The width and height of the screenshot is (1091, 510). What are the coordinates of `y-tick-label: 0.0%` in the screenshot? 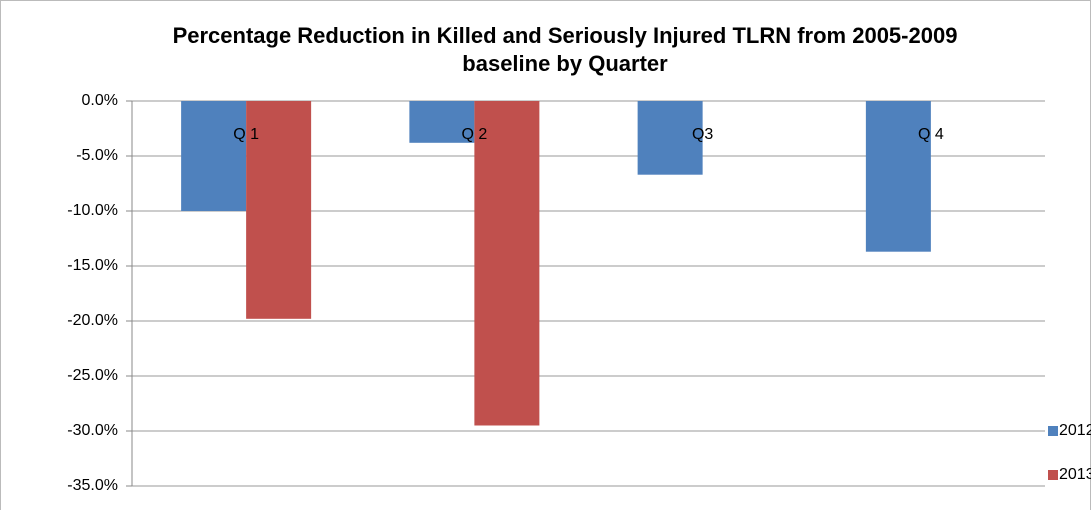 It's located at (100, 100).